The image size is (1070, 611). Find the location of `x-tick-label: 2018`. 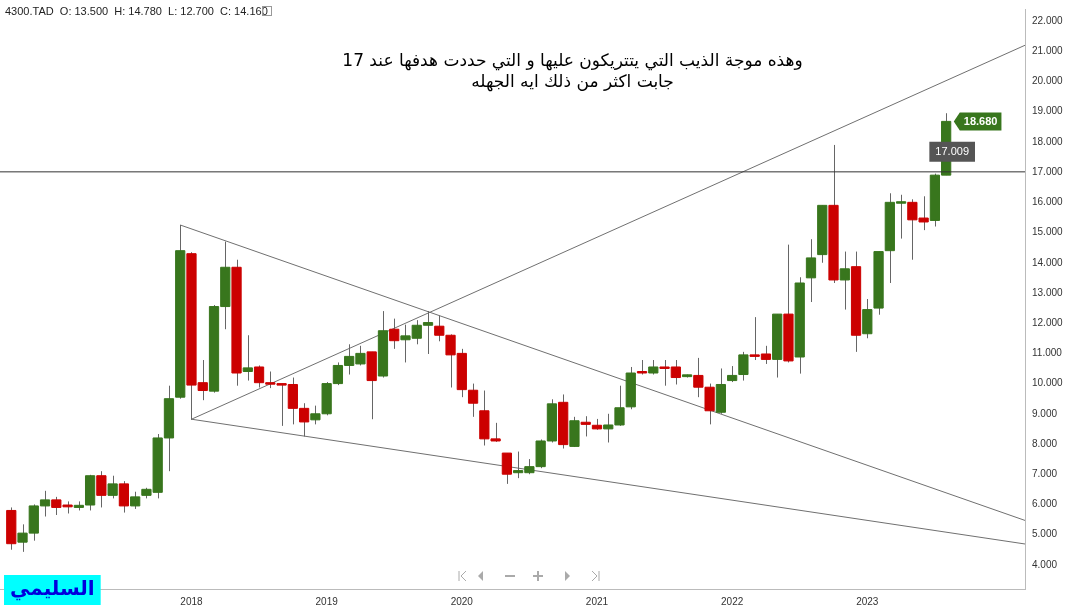

x-tick-label: 2018 is located at coordinates (192, 601).